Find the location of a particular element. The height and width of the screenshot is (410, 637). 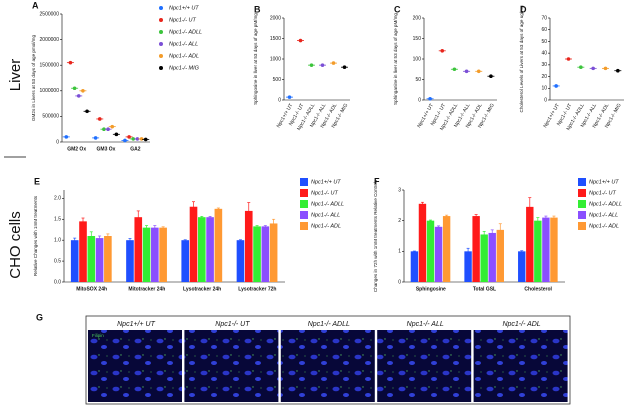

y-tick-label: 2 is located at coordinates (399, 221).